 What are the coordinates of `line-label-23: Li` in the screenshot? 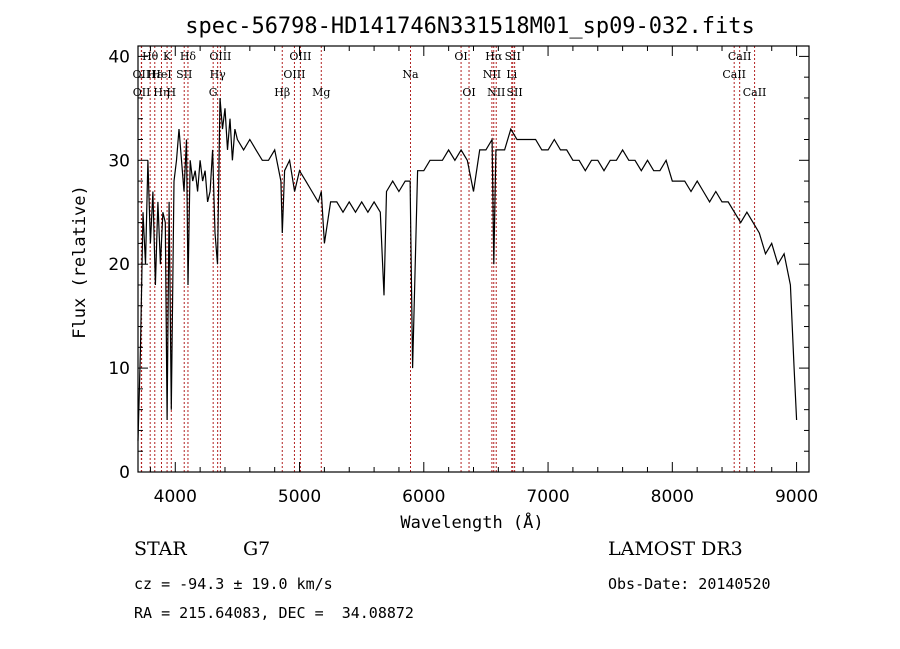 It's located at (511, 74).